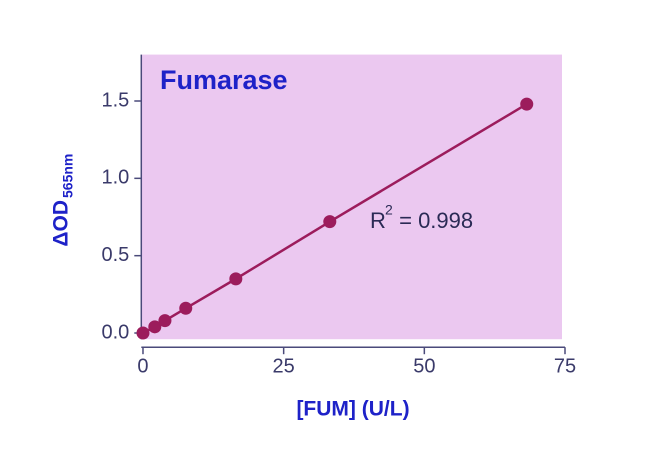  I want to click on y-axis-label: ΔOD, so click(61, 223).